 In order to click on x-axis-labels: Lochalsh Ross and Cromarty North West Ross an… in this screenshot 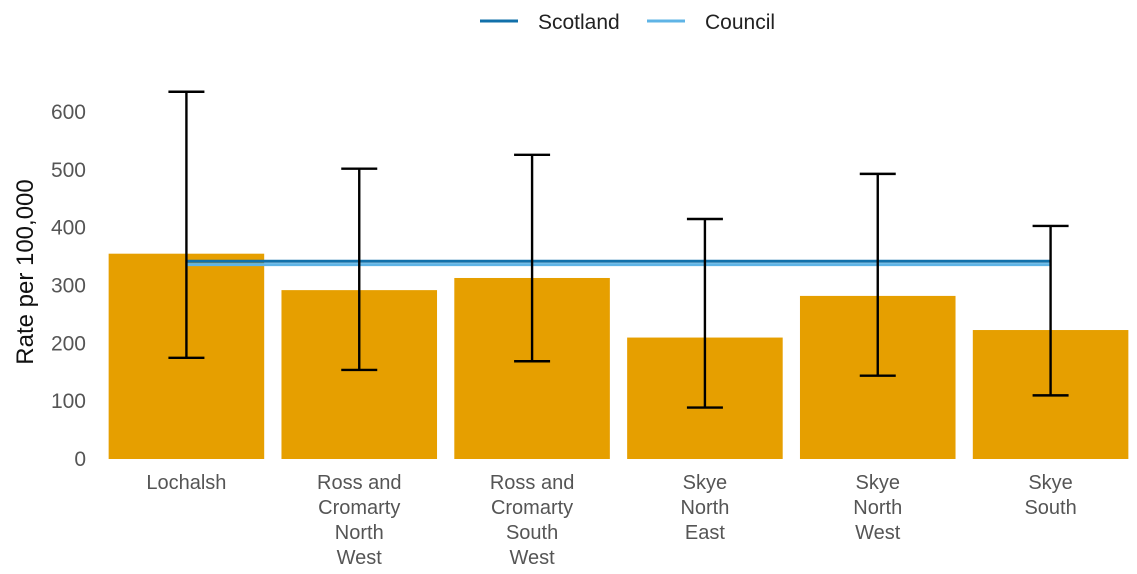, I will do `click(611, 520)`.